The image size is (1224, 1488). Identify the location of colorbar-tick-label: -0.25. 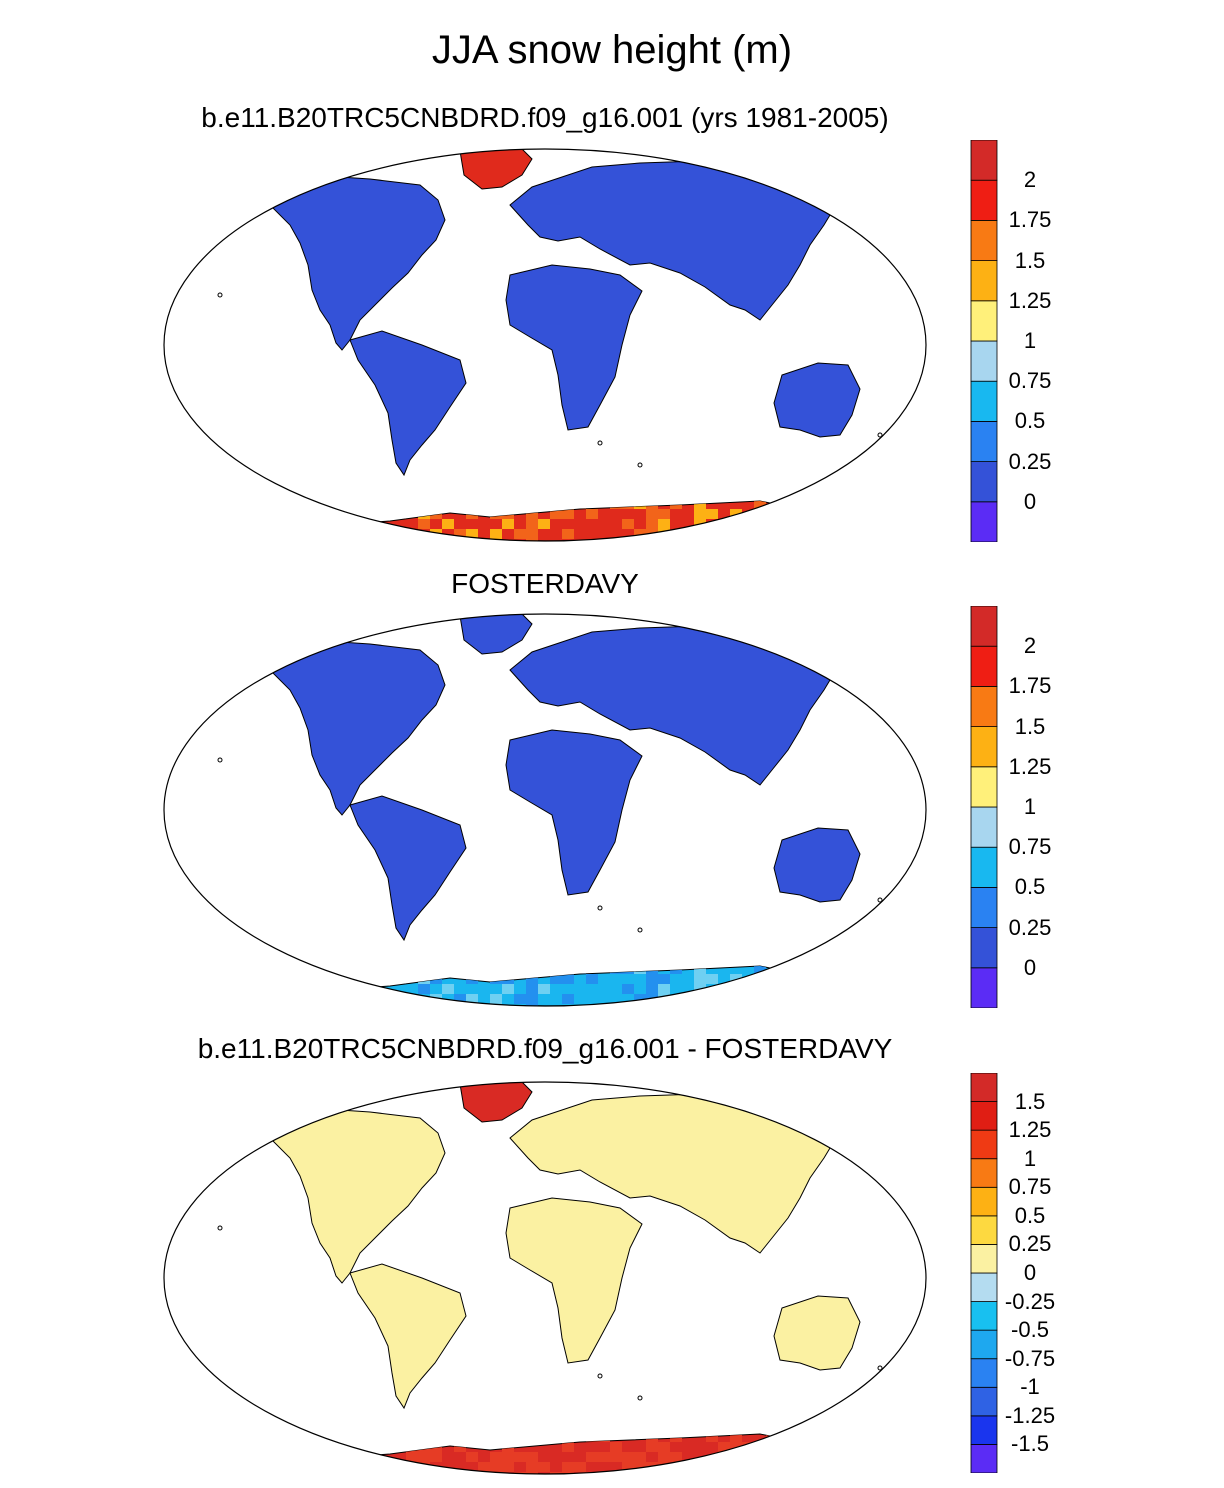
(1030, 1301).